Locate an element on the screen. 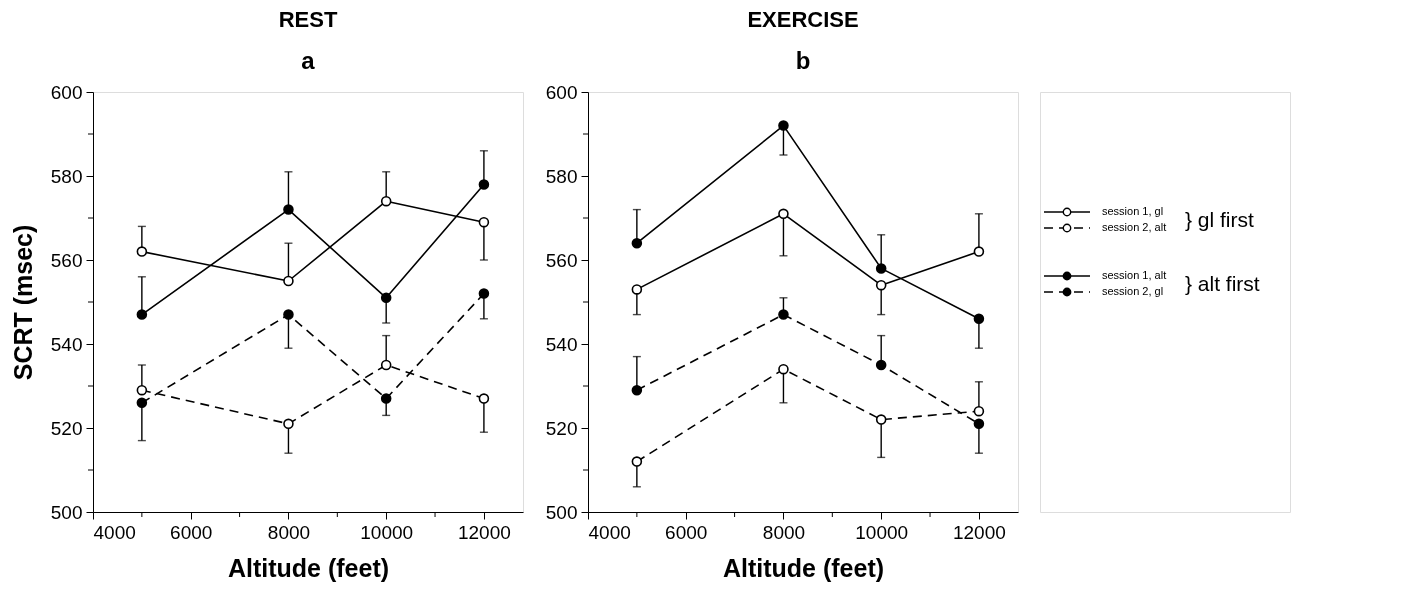 The image size is (1408, 608). chart-title: EXERCISE is located at coordinates (803, 19).